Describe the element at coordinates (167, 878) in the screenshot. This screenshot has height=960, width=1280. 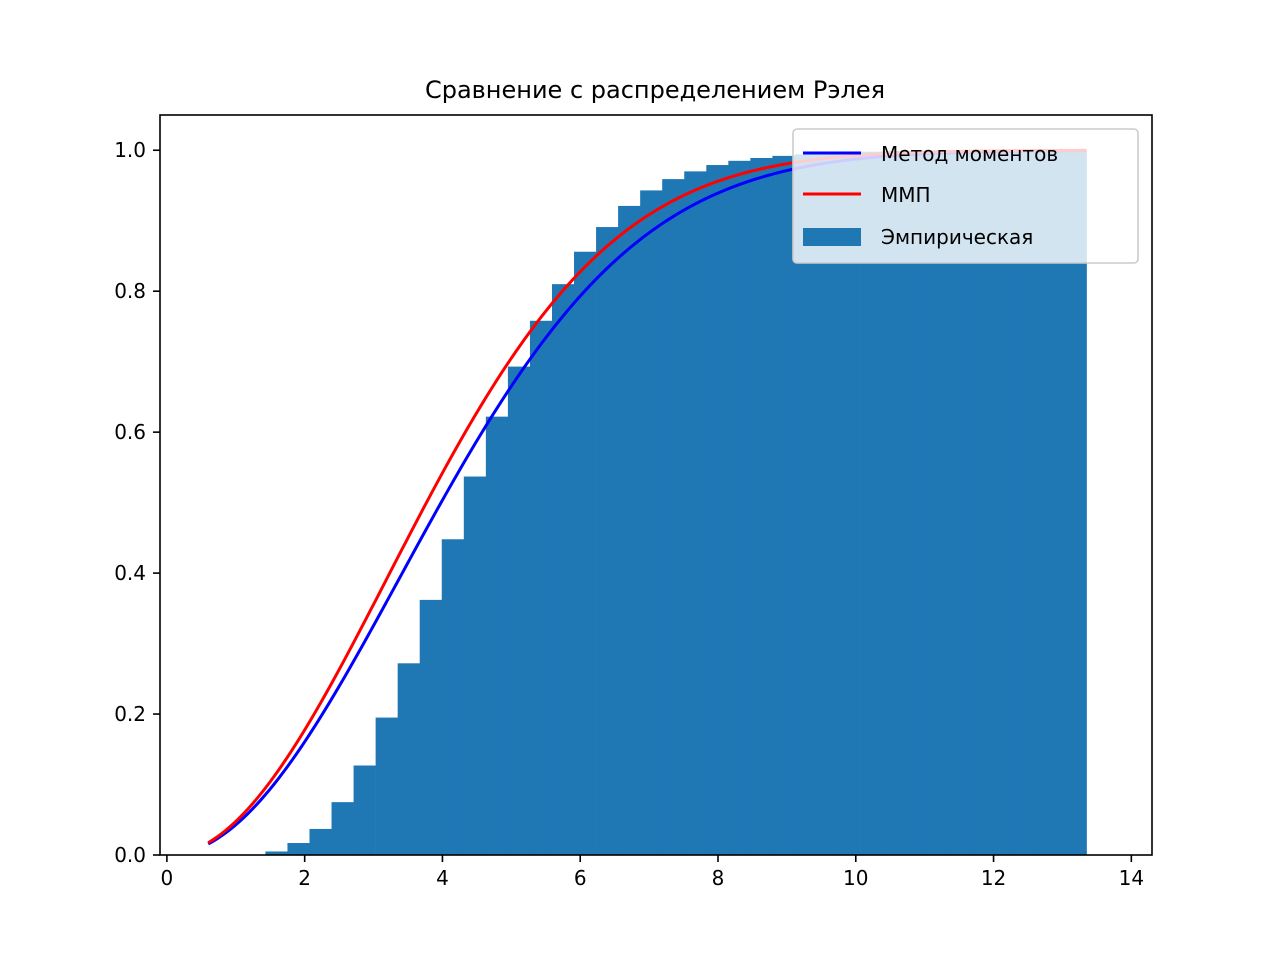
I see `x-tick-label: 0` at that location.